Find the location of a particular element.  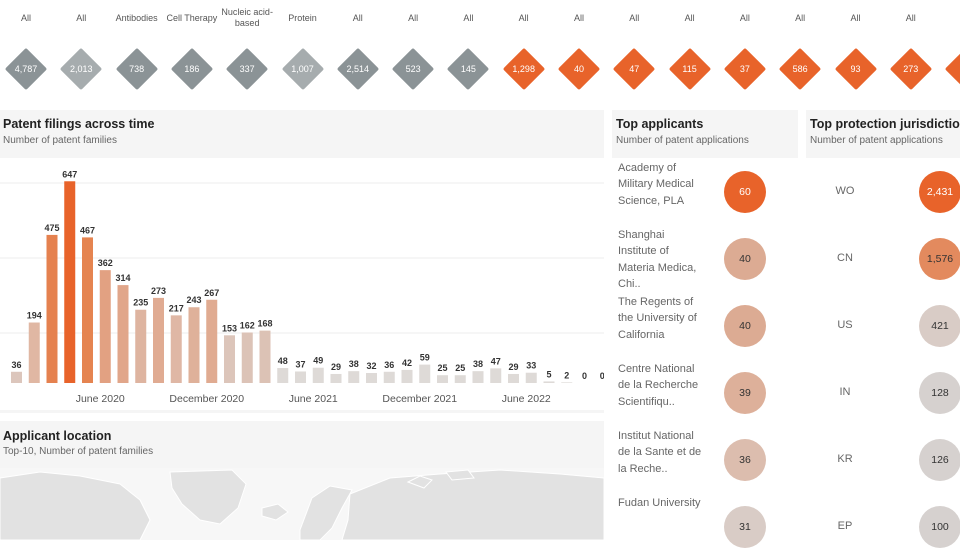

applicant-count-bubble: 60 is located at coordinates (745, 192).